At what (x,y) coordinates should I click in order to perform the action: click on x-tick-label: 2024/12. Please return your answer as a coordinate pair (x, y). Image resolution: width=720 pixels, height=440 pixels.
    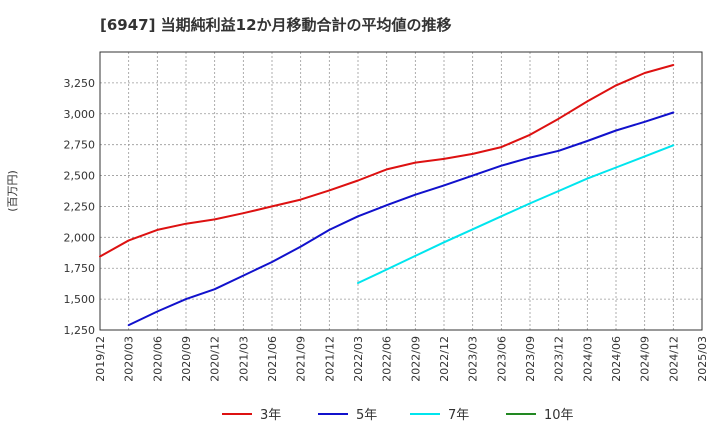
    Looking at the image, I should click on (673, 359).